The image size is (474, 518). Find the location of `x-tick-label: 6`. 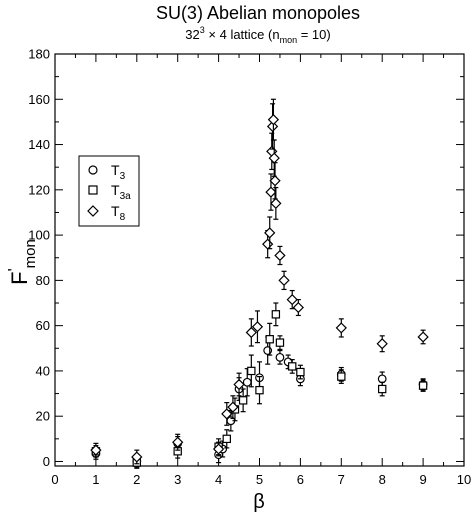

x-tick-label: 6 is located at coordinates (300, 479).